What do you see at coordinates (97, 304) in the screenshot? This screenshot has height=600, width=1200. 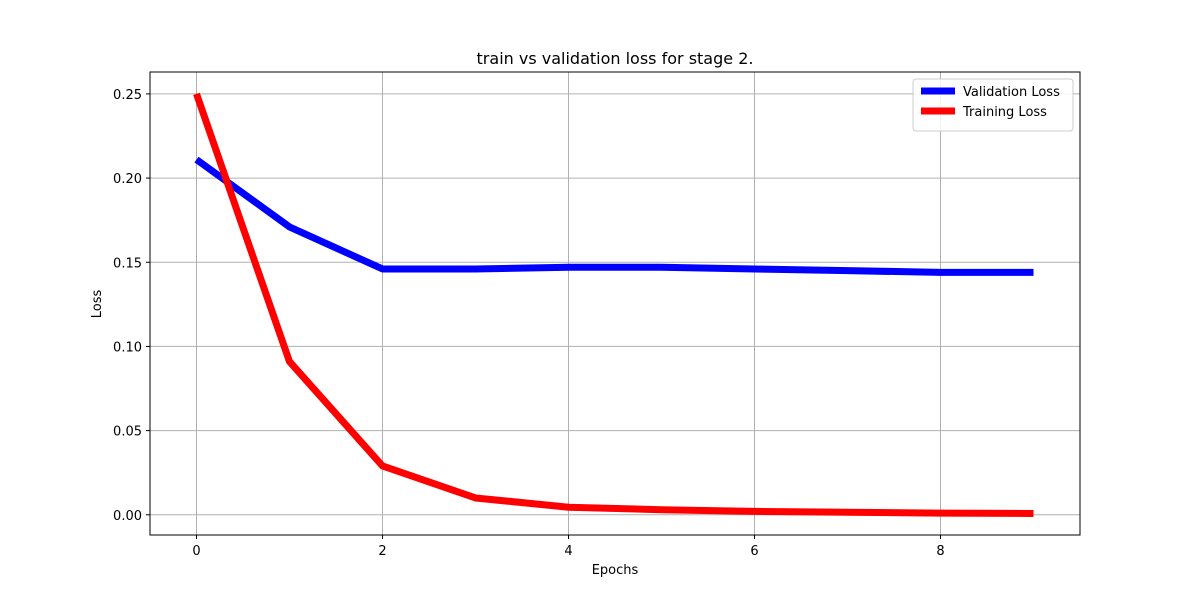 I see `y-axis-label: Loss` at bounding box center [97, 304].